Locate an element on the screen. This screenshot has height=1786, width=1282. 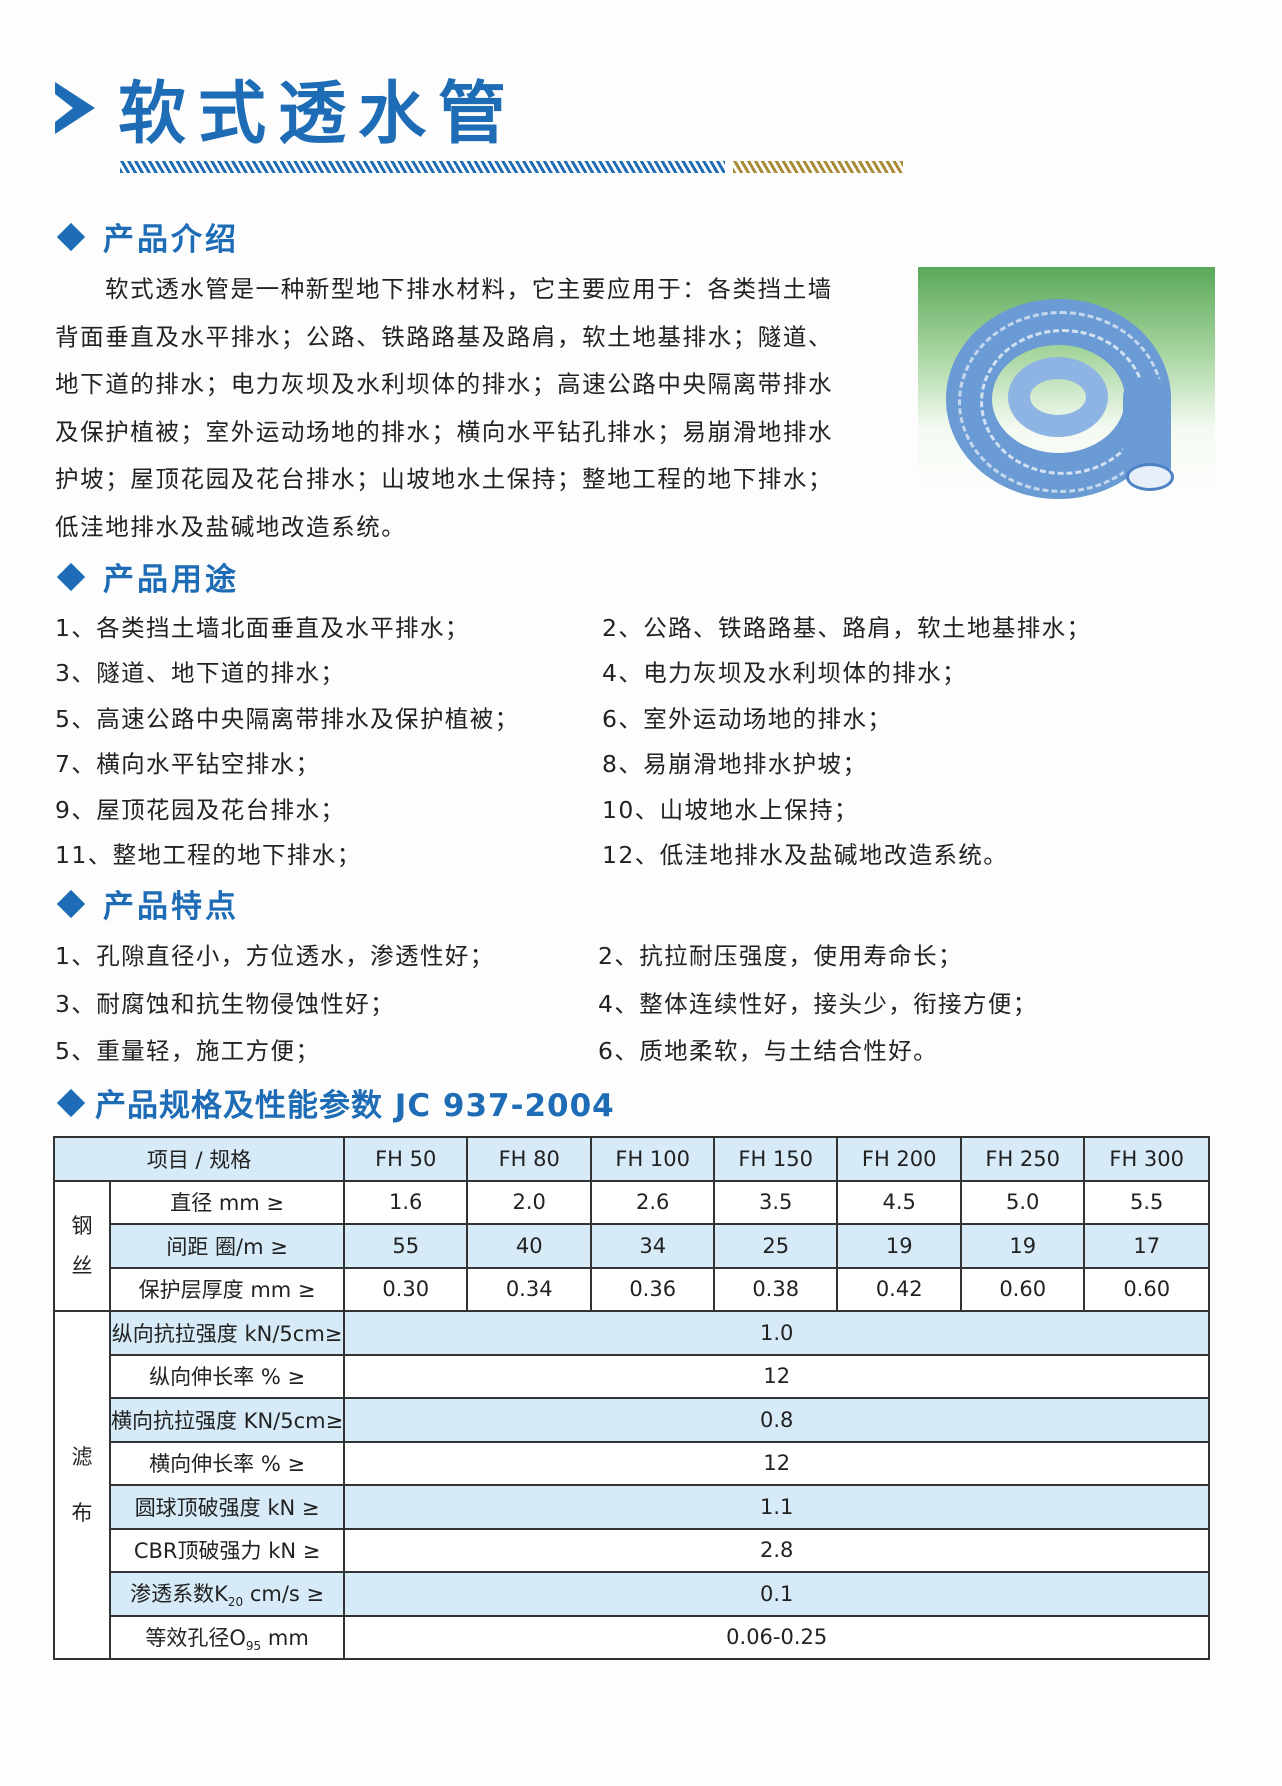
feature-item: 3、耐腐蚀和抗生物侵蚀性好； is located at coordinates (225, 1004).